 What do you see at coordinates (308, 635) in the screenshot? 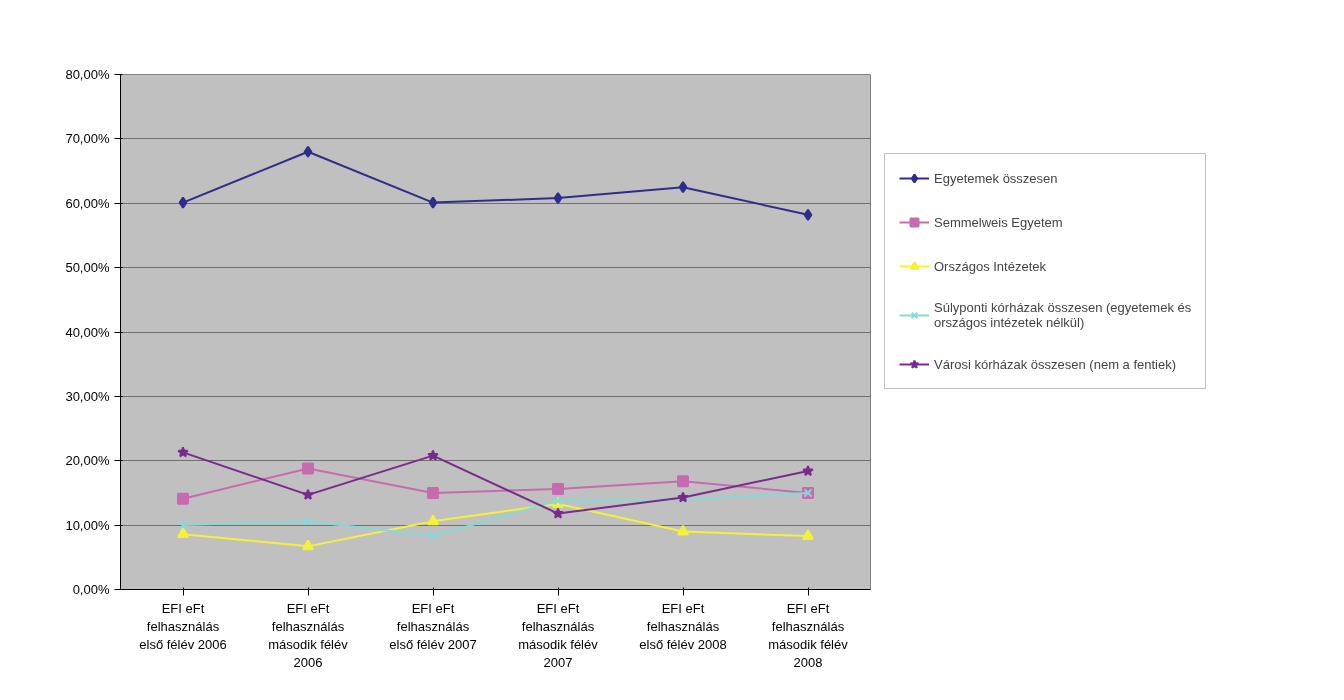
I see `x-tick-label: EFI eFt felhasználás második félév 2006` at bounding box center [308, 635].